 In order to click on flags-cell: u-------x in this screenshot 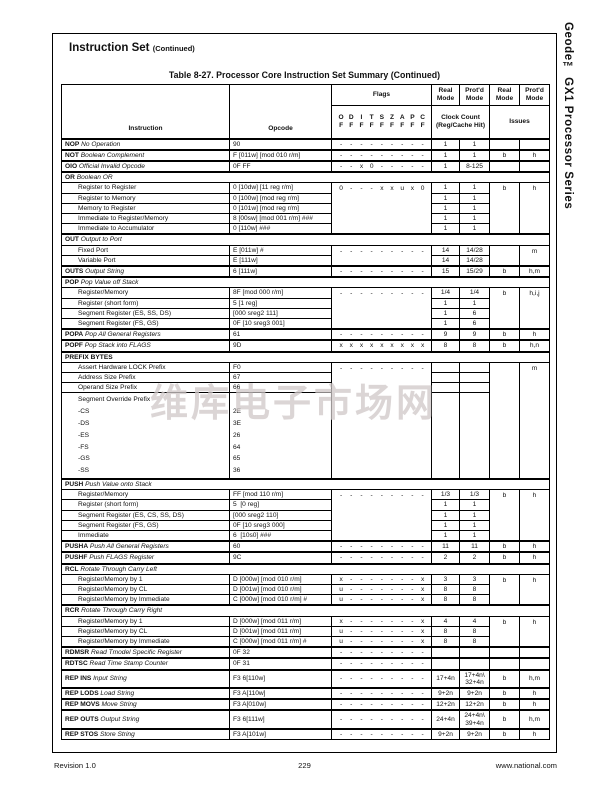, I will do `click(381, 631)`.